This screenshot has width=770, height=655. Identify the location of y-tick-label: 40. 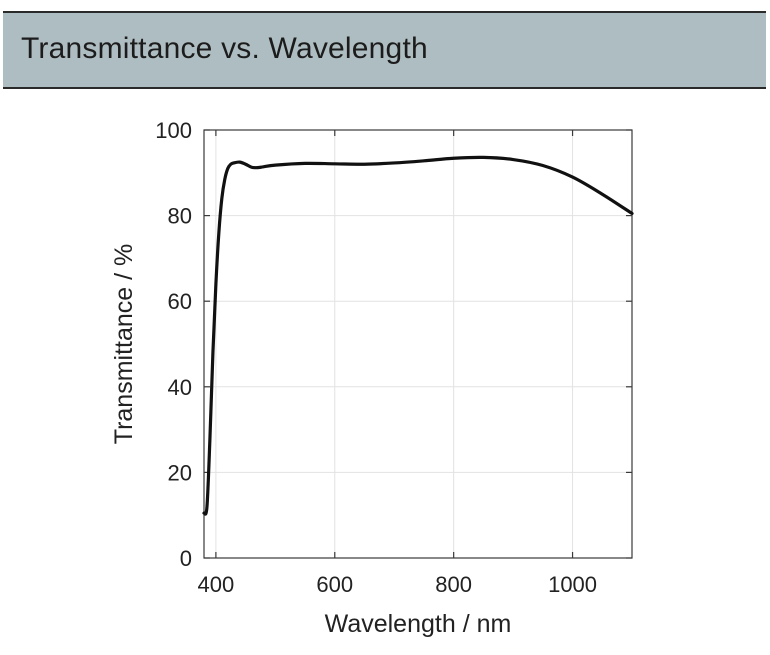
(180, 387).